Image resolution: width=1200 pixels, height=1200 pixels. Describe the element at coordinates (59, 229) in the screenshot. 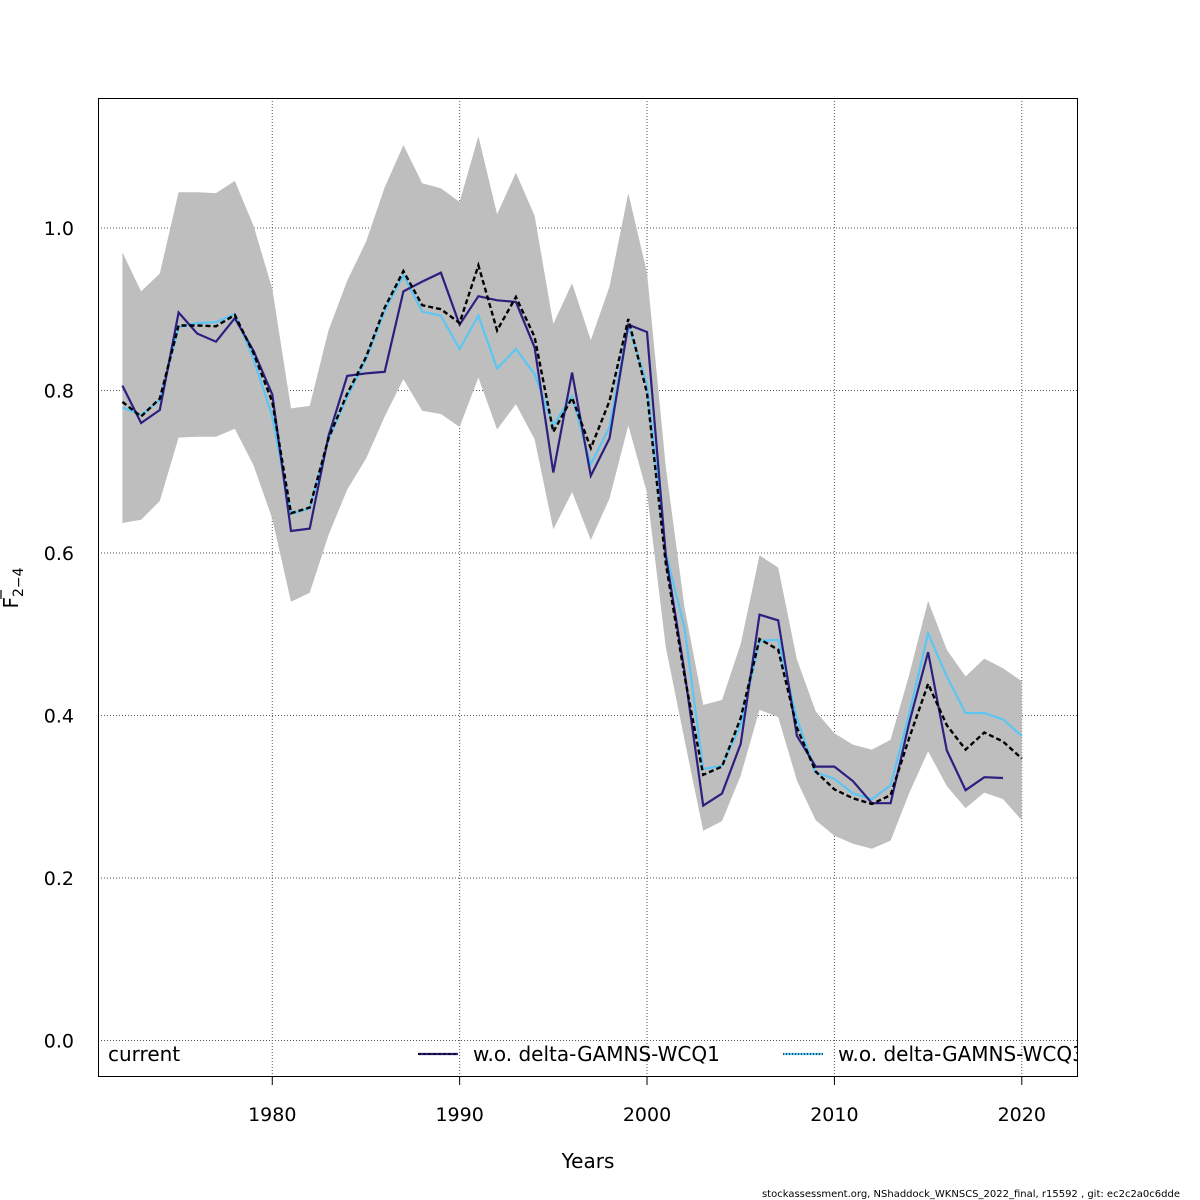

I see `y-tick-label-5: 1.0` at that location.